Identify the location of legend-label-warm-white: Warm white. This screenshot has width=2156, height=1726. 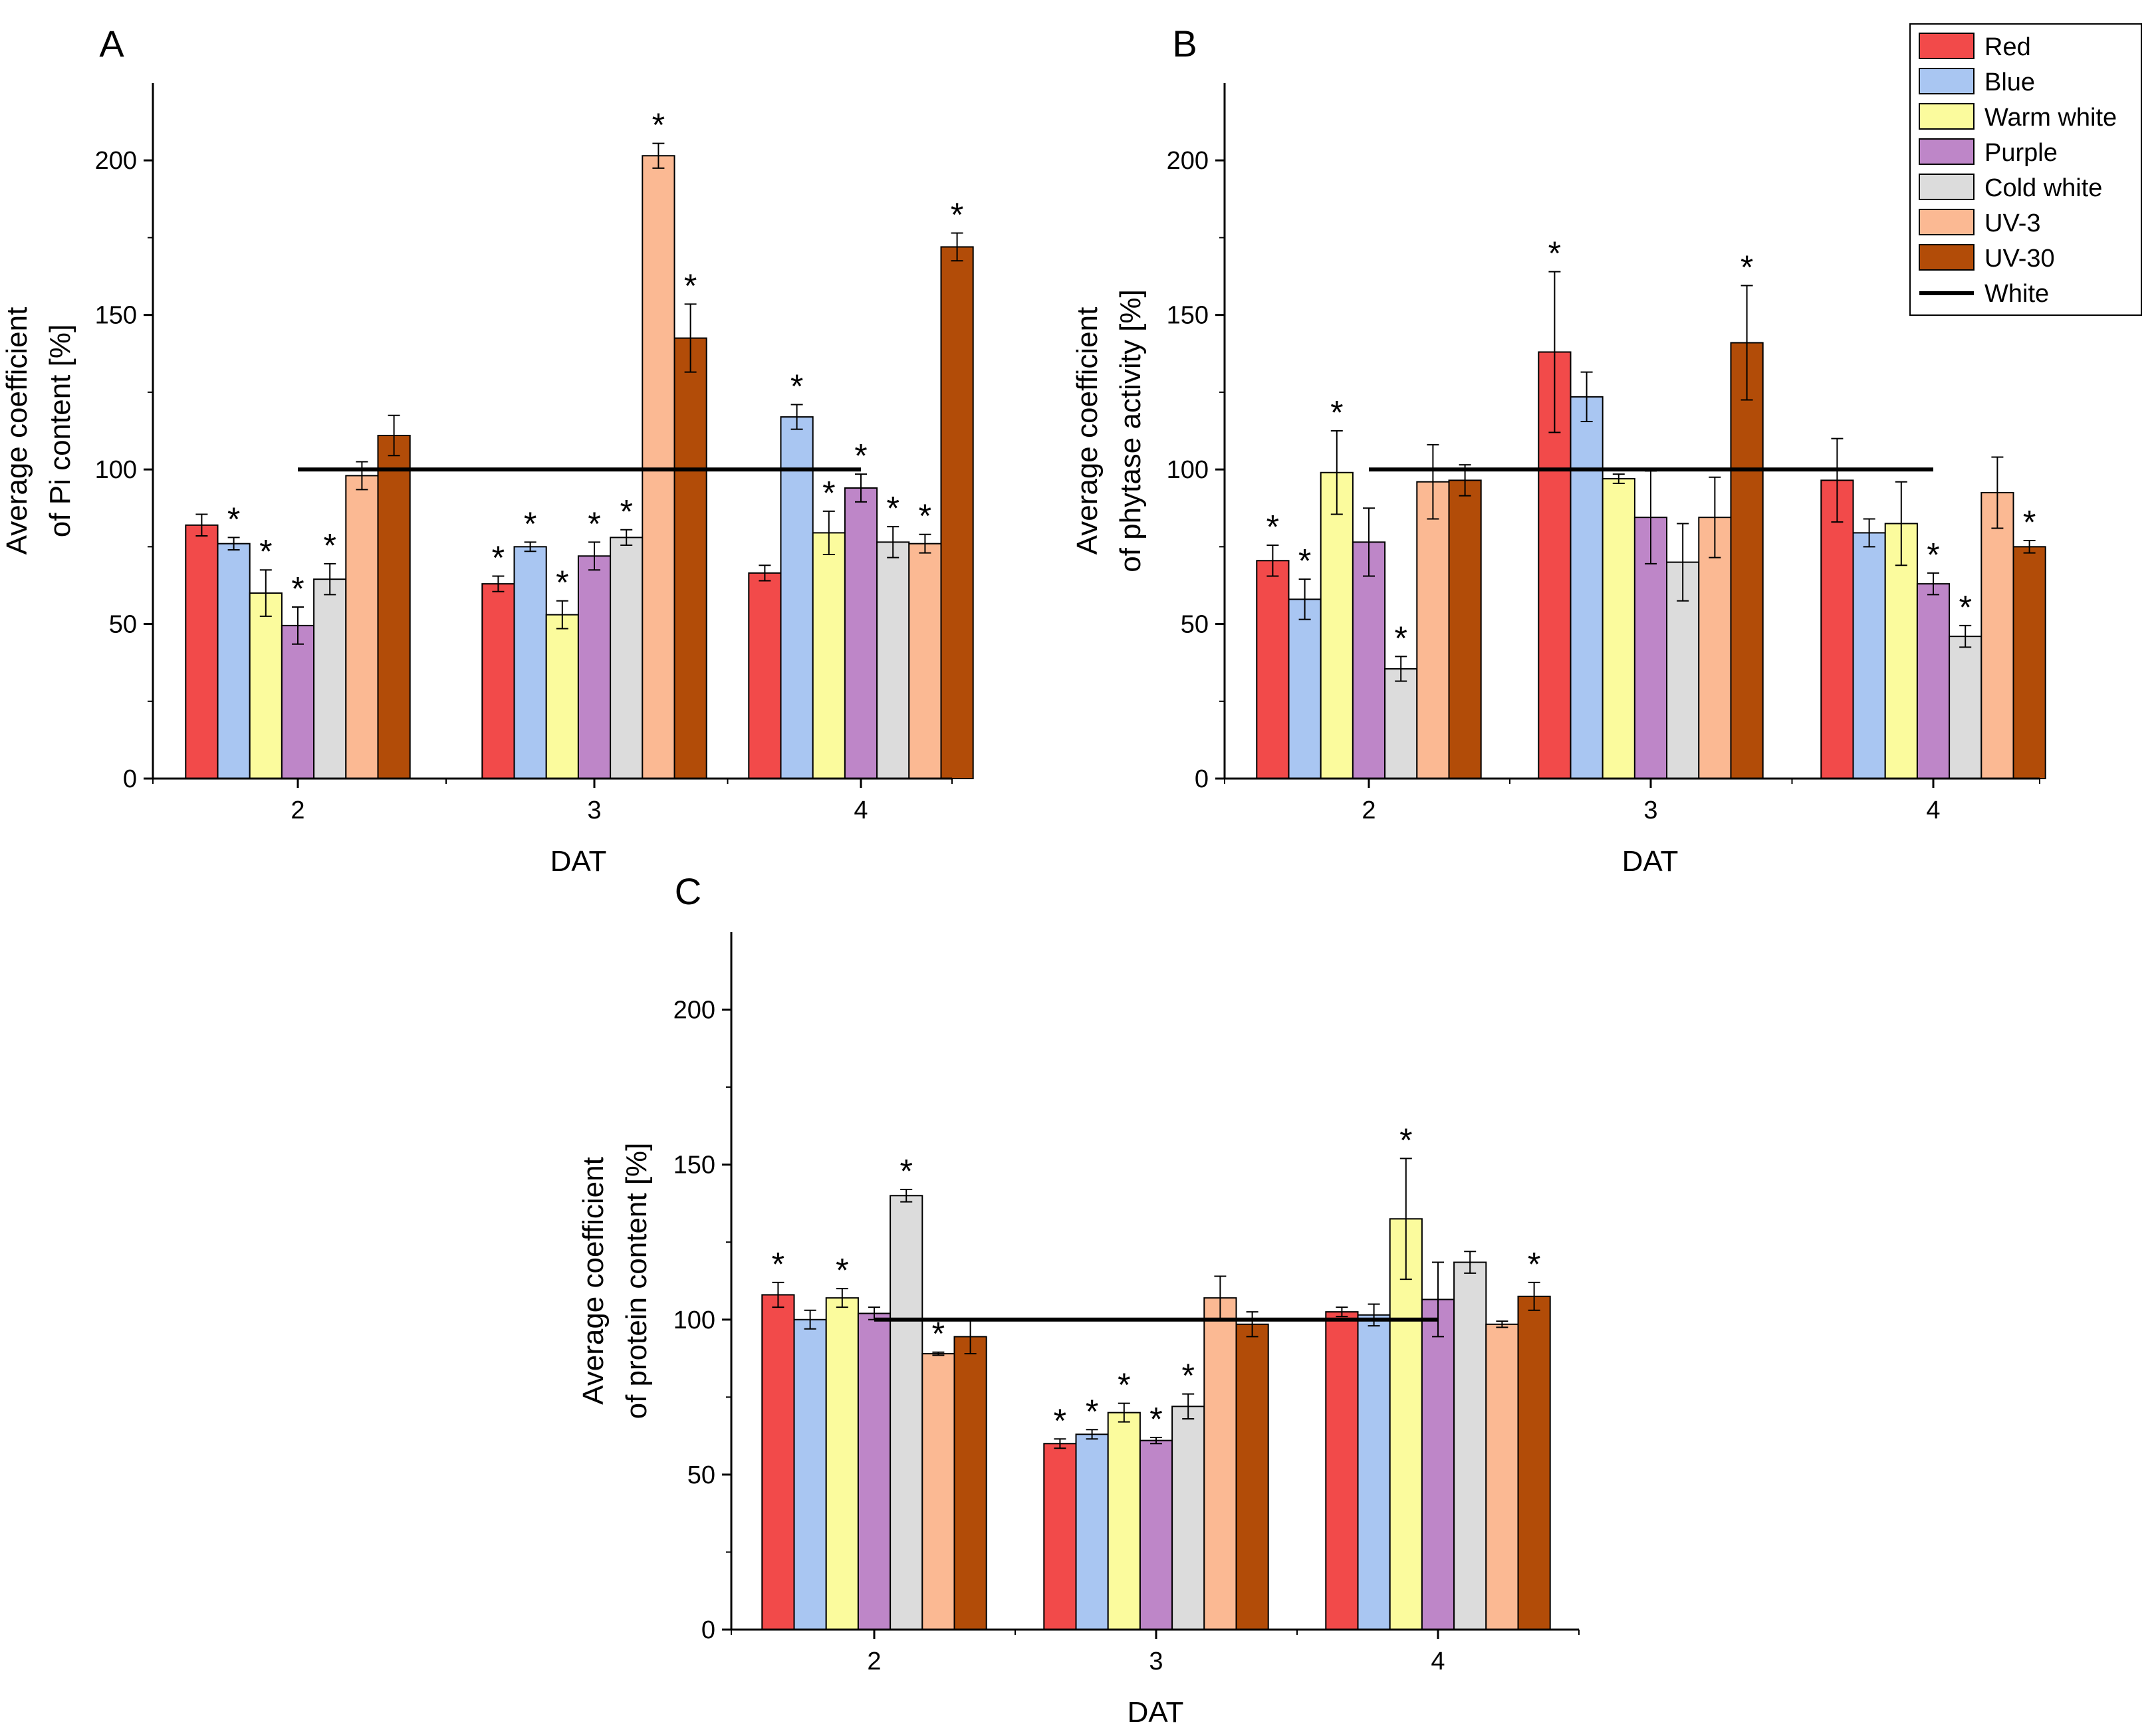
(2051, 118).